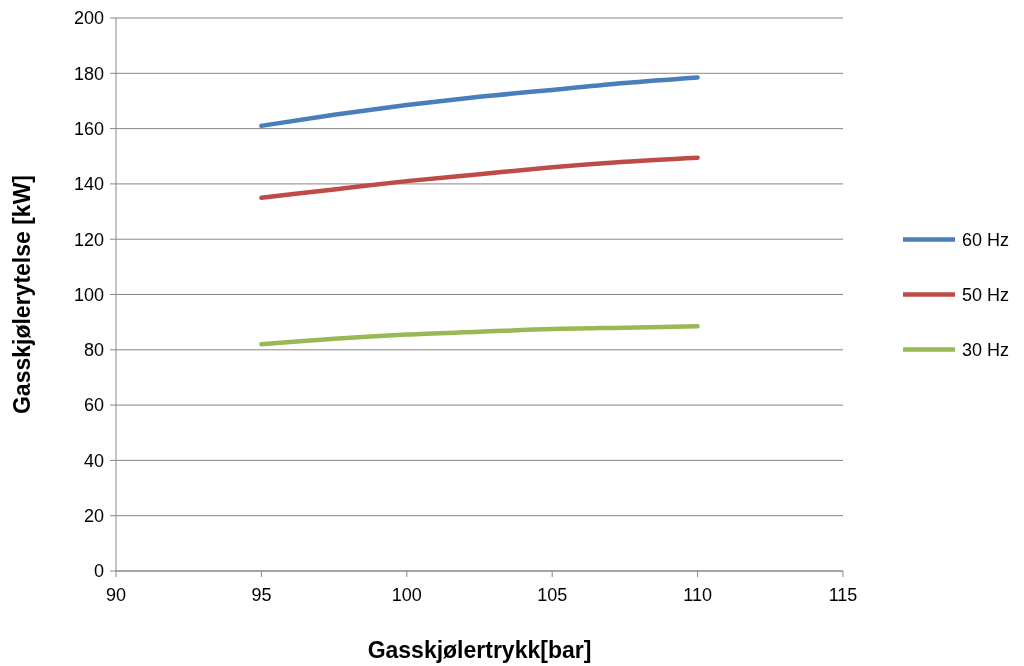 The image size is (1024, 666). Describe the element at coordinates (116, 595) in the screenshot. I see `x-tick-label: 90` at that location.